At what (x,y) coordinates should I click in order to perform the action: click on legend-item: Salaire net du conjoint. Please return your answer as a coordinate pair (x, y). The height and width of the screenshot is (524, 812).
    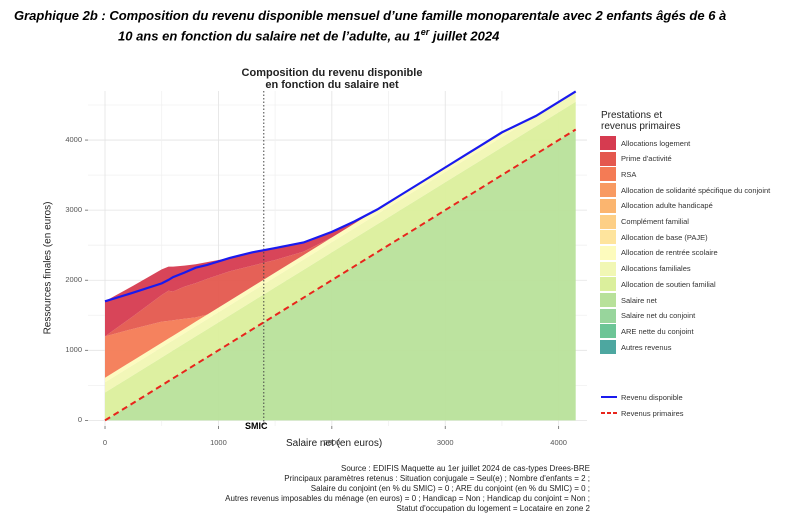
    Looking at the image, I should click on (648, 315).